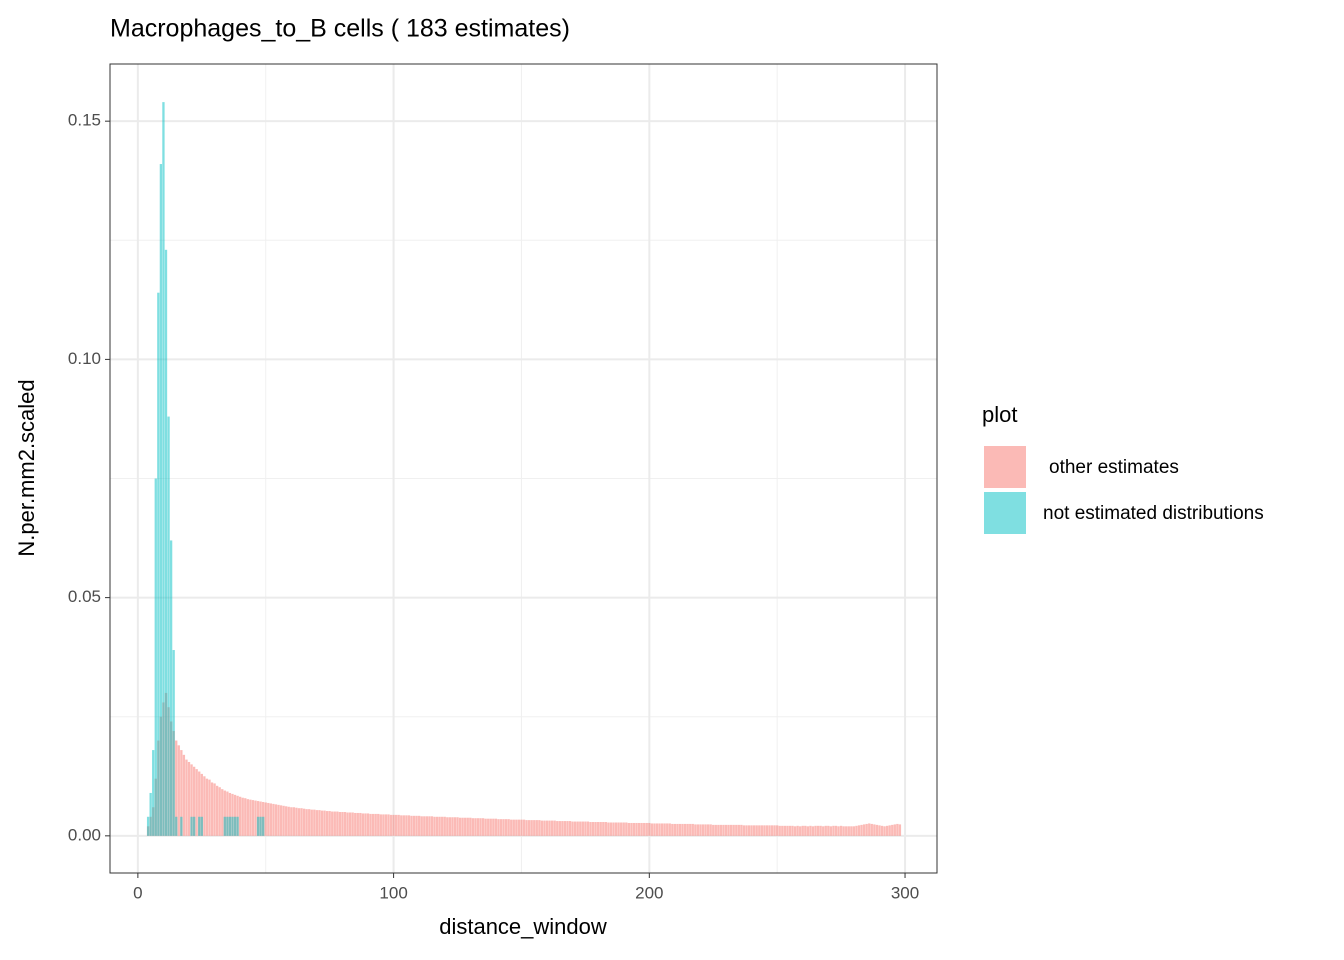  Describe the element at coordinates (84, 596) in the screenshot. I see `y-tick-label: 0.05` at that location.